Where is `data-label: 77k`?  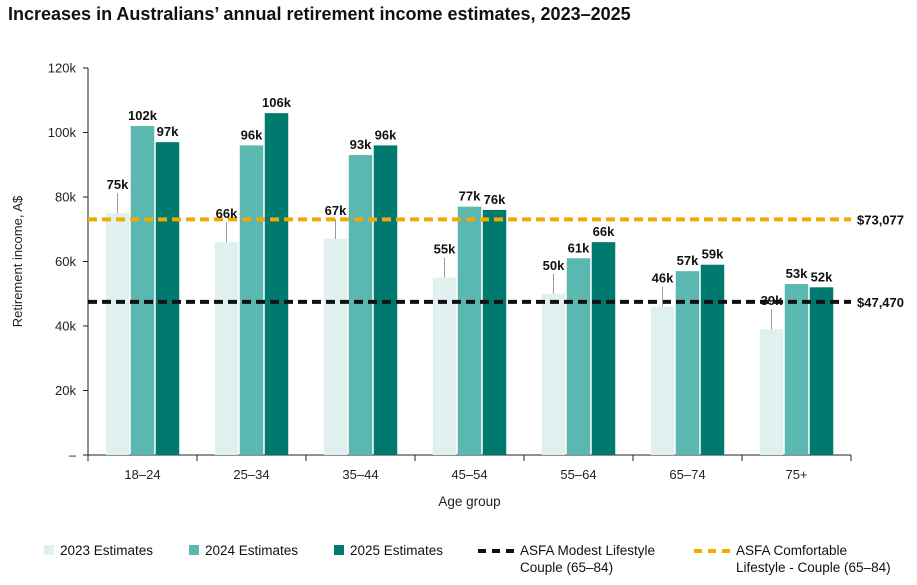 data-label: 77k is located at coordinates (470, 196).